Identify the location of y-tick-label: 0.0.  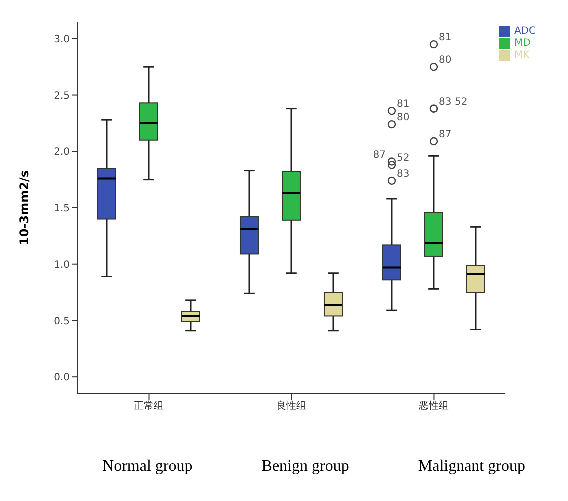
(62, 378).